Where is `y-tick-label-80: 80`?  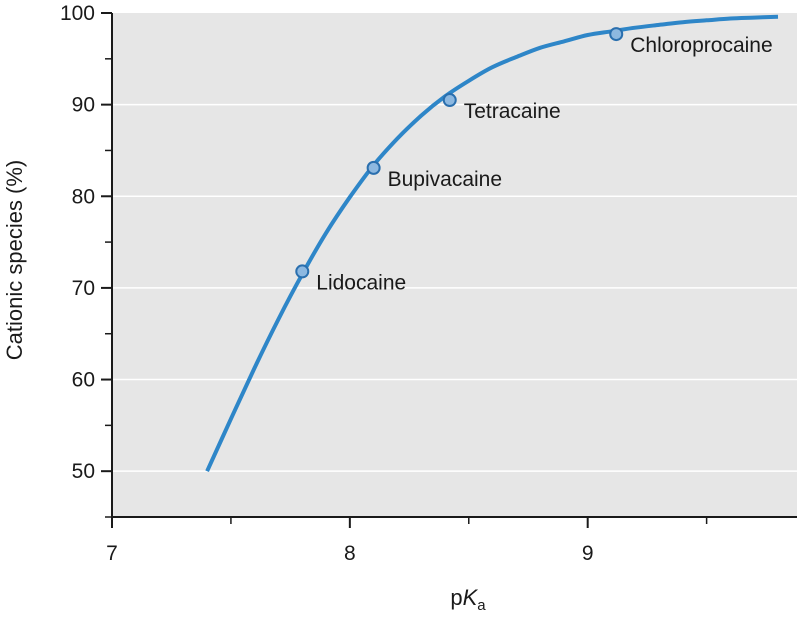
y-tick-label-80: 80 is located at coordinates (83, 196).